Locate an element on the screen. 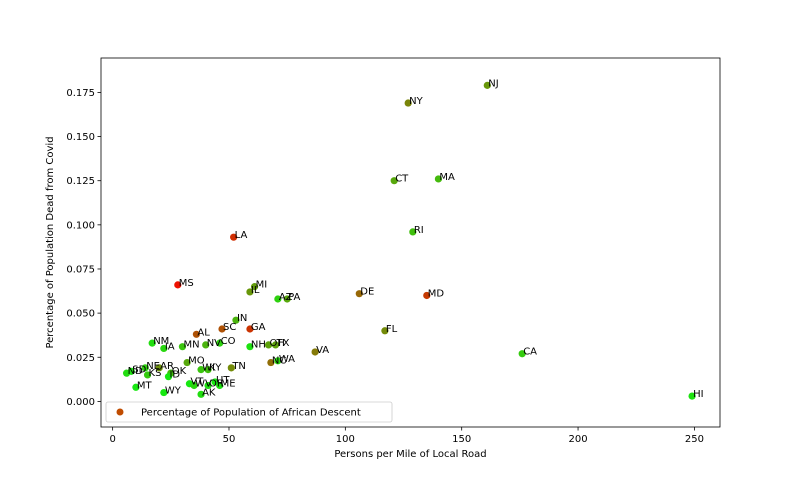 Image resolution: width=800 pixels, height=480 pixels. data-point-ca is located at coordinates (522, 354).